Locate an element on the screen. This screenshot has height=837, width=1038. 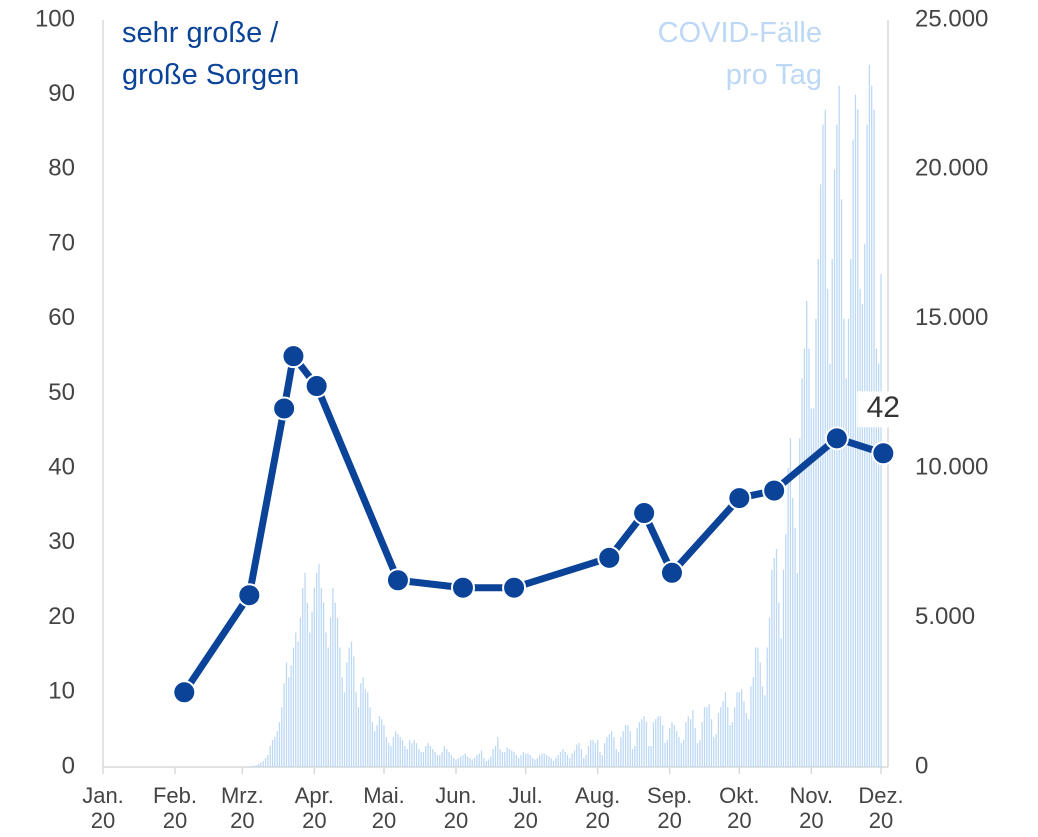
y2-tick-label: 15.000 is located at coordinates (951, 317).